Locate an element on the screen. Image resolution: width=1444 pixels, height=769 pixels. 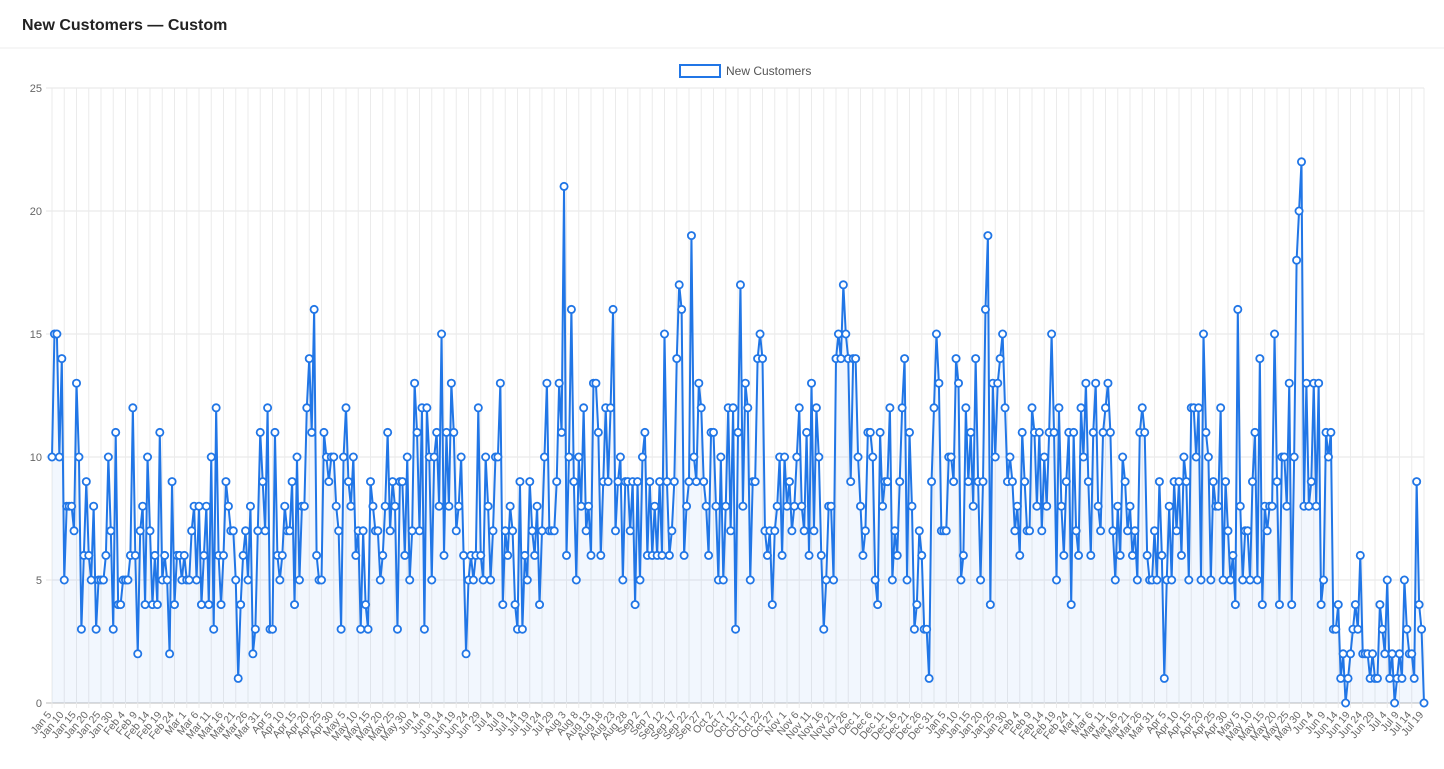
y-tick-label: 20 is located at coordinates (36, 212).